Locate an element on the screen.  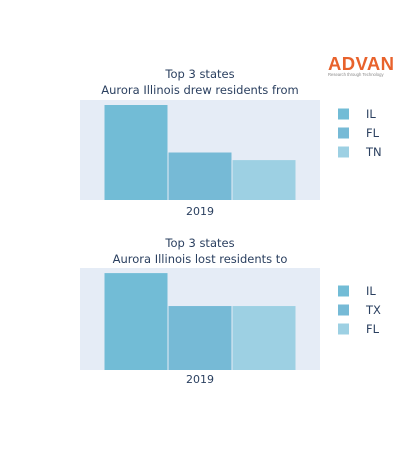
logo-tagline: Research through Technology is located at coordinates (356, 74).